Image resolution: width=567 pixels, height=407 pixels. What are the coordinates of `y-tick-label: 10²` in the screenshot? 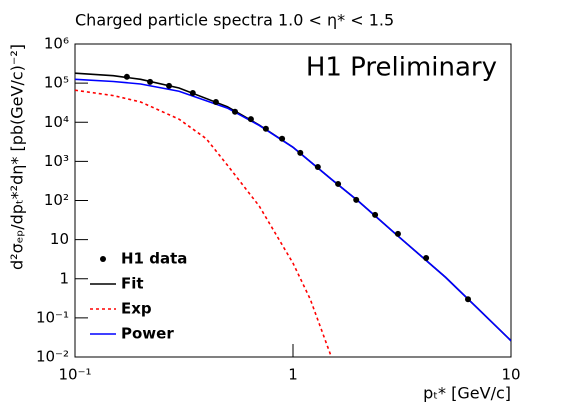 It's located at (56, 200).